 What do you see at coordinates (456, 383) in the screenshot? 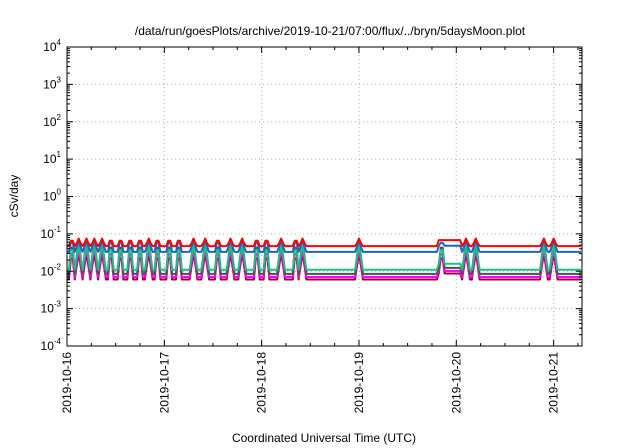
I see `x-tick-label: 2019-10-20` at bounding box center [456, 383].